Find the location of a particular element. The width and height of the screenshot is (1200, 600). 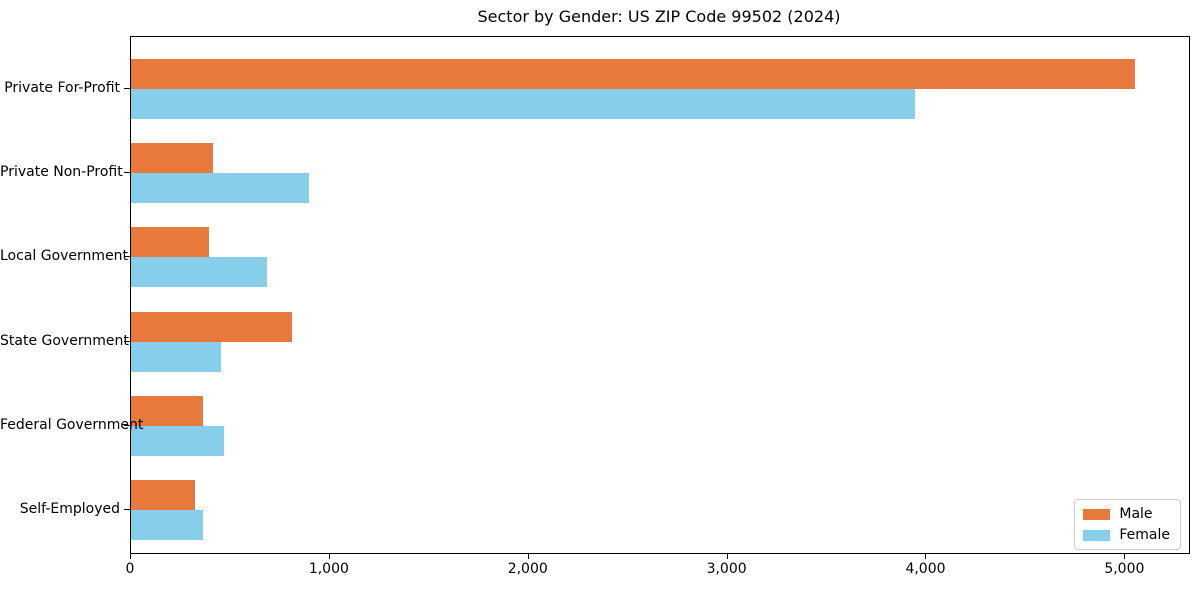

y-tick-label-3: State Government is located at coordinates (64, 340).